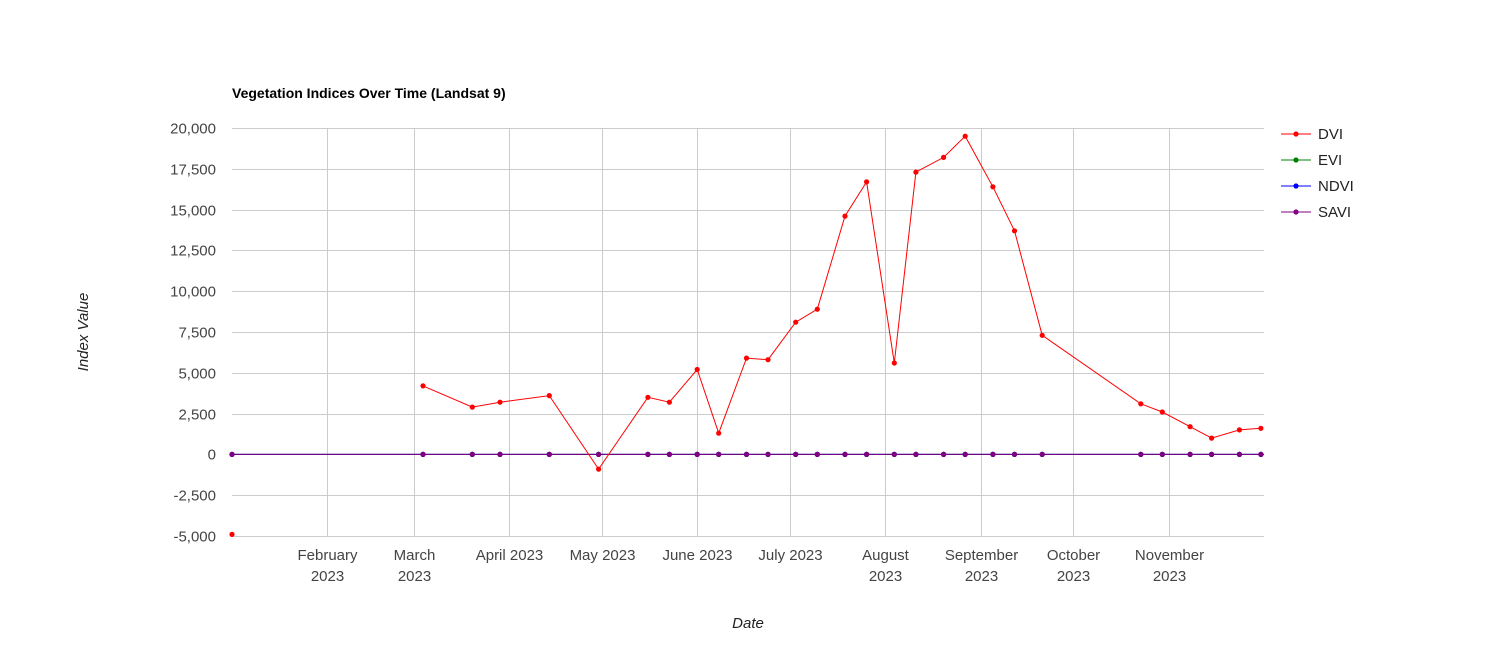 This screenshot has width=1496, height=663. What do you see at coordinates (1330, 160) in the screenshot?
I see `legend-label: EVI` at bounding box center [1330, 160].